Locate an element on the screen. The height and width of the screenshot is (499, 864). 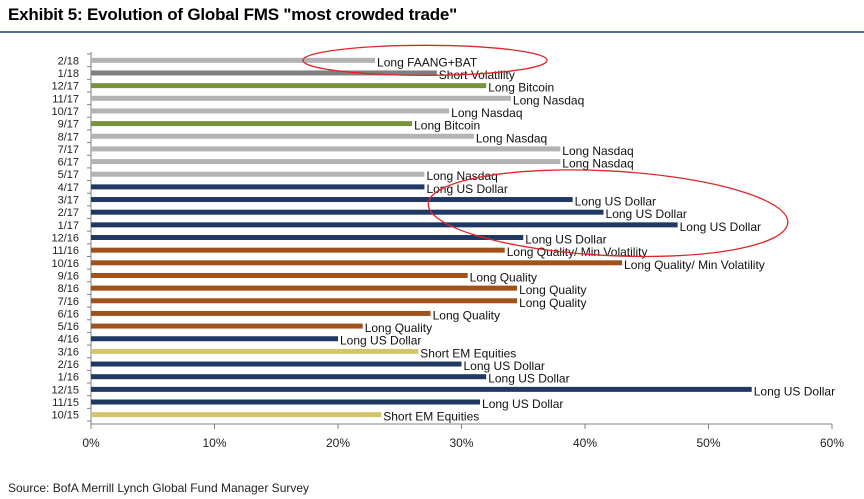
y-category-label: 11/15 is located at coordinates (65, 403).